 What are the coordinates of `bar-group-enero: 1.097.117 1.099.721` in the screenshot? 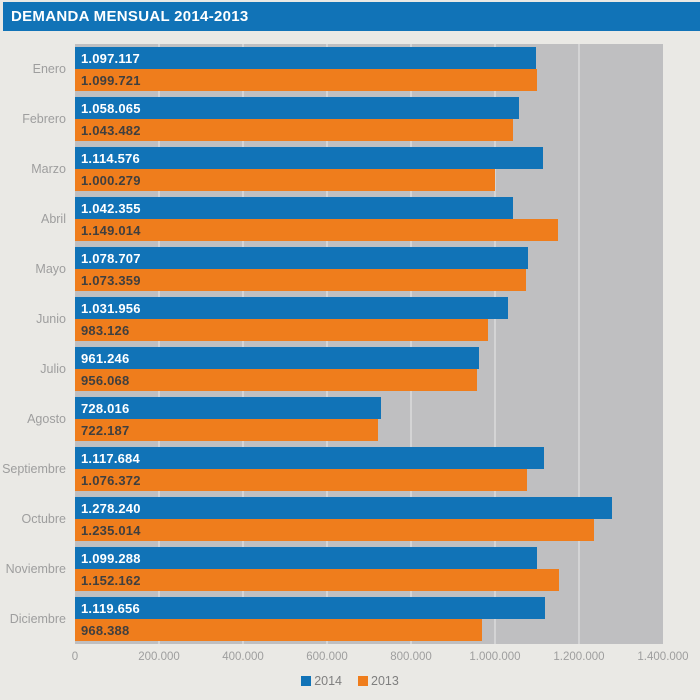 It's located at (369, 69).